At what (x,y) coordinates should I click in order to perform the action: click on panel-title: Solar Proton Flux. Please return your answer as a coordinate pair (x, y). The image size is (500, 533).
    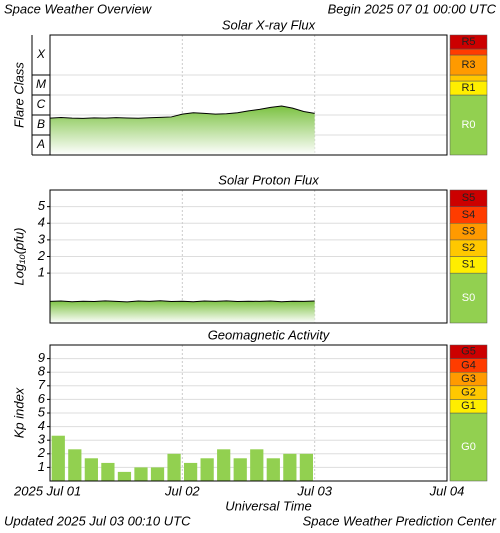
    Looking at the image, I should click on (268, 179).